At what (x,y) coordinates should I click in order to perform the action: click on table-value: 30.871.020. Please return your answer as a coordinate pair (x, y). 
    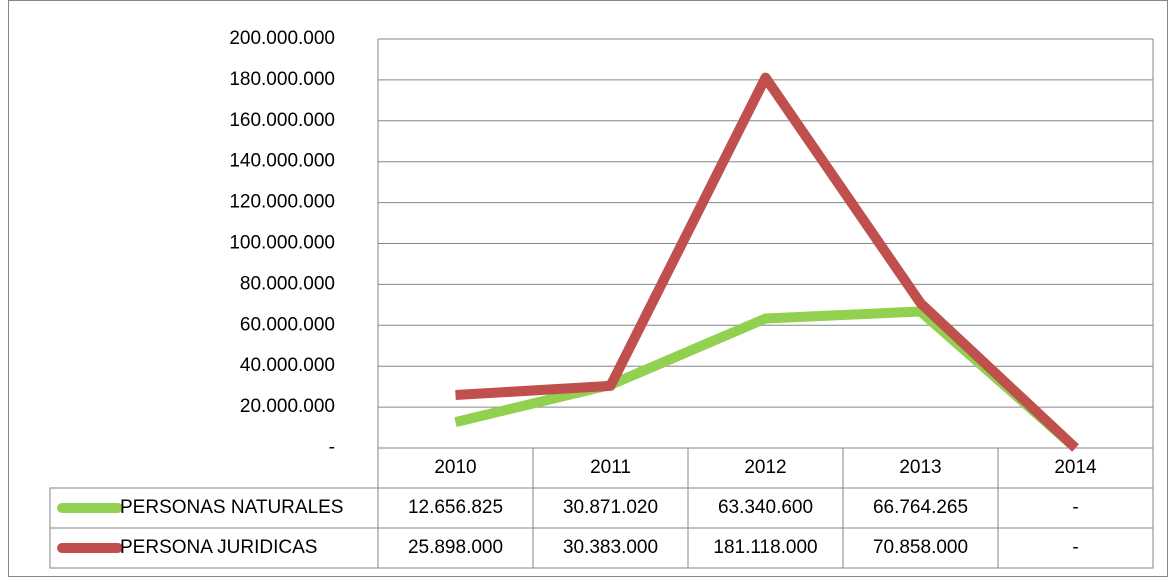
    Looking at the image, I should click on (610, 507).